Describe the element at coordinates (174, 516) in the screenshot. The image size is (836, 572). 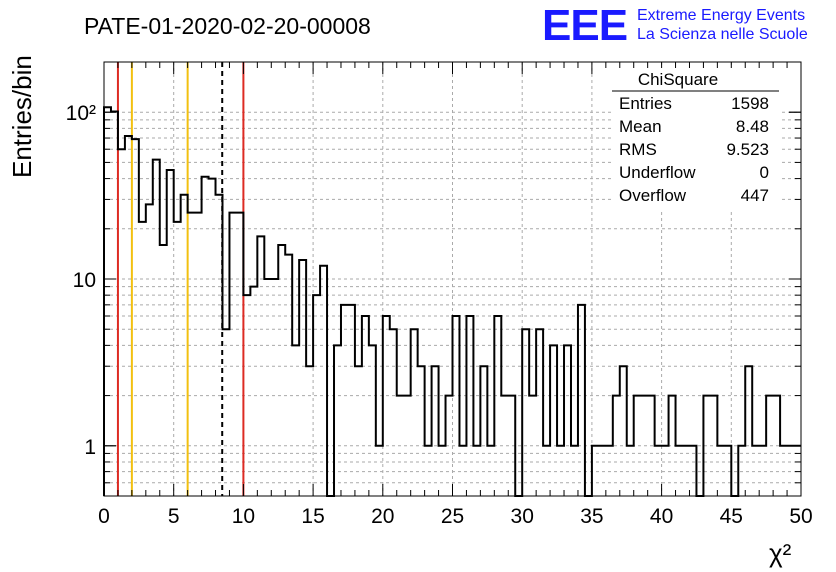
I see `x-tick-label: 5` at that location.